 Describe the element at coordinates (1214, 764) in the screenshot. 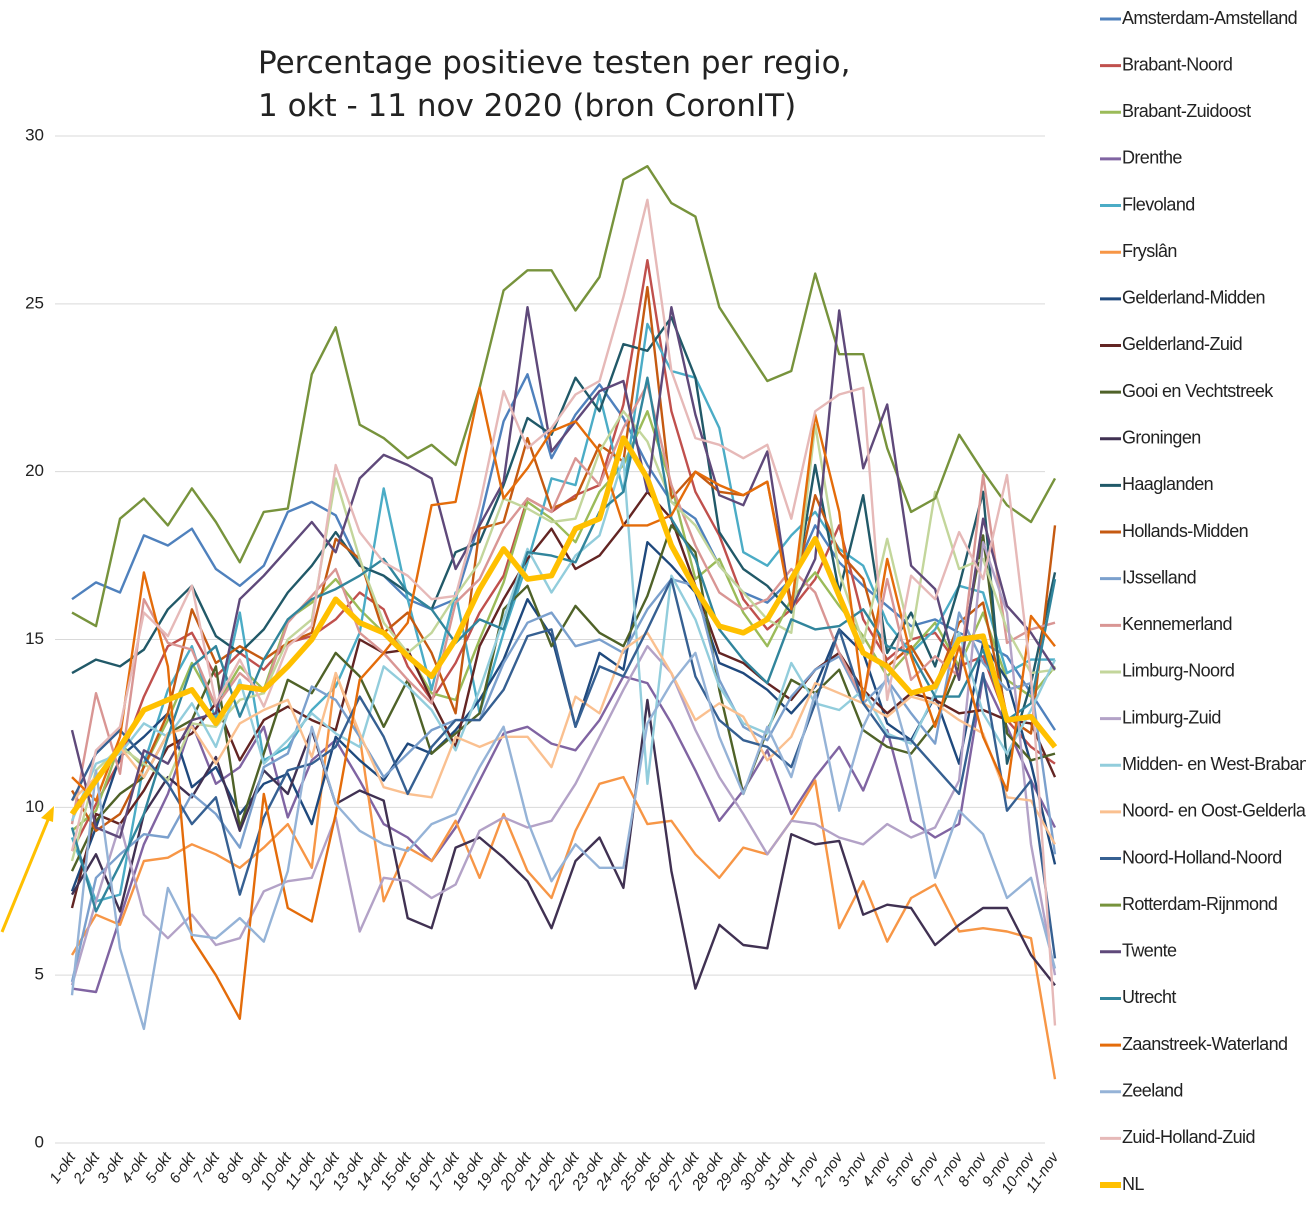

I see `legend-label: Midden- en West-Brabant` at that location.